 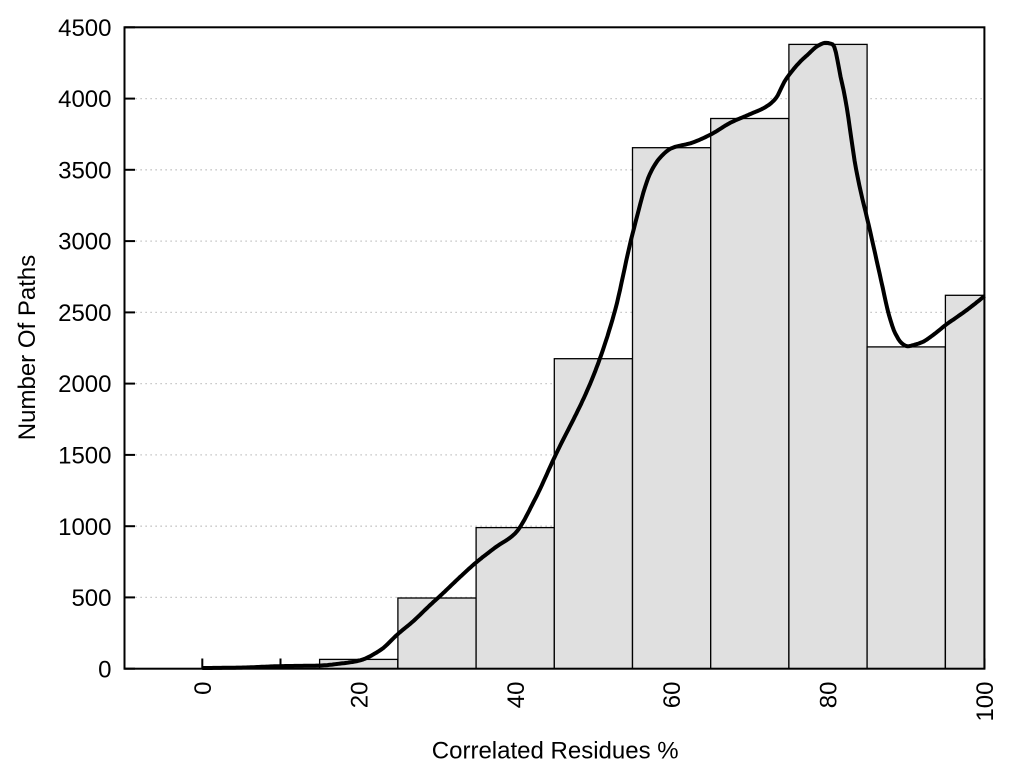 I want to click on svg-text: 500, so click(x=91, y=598).